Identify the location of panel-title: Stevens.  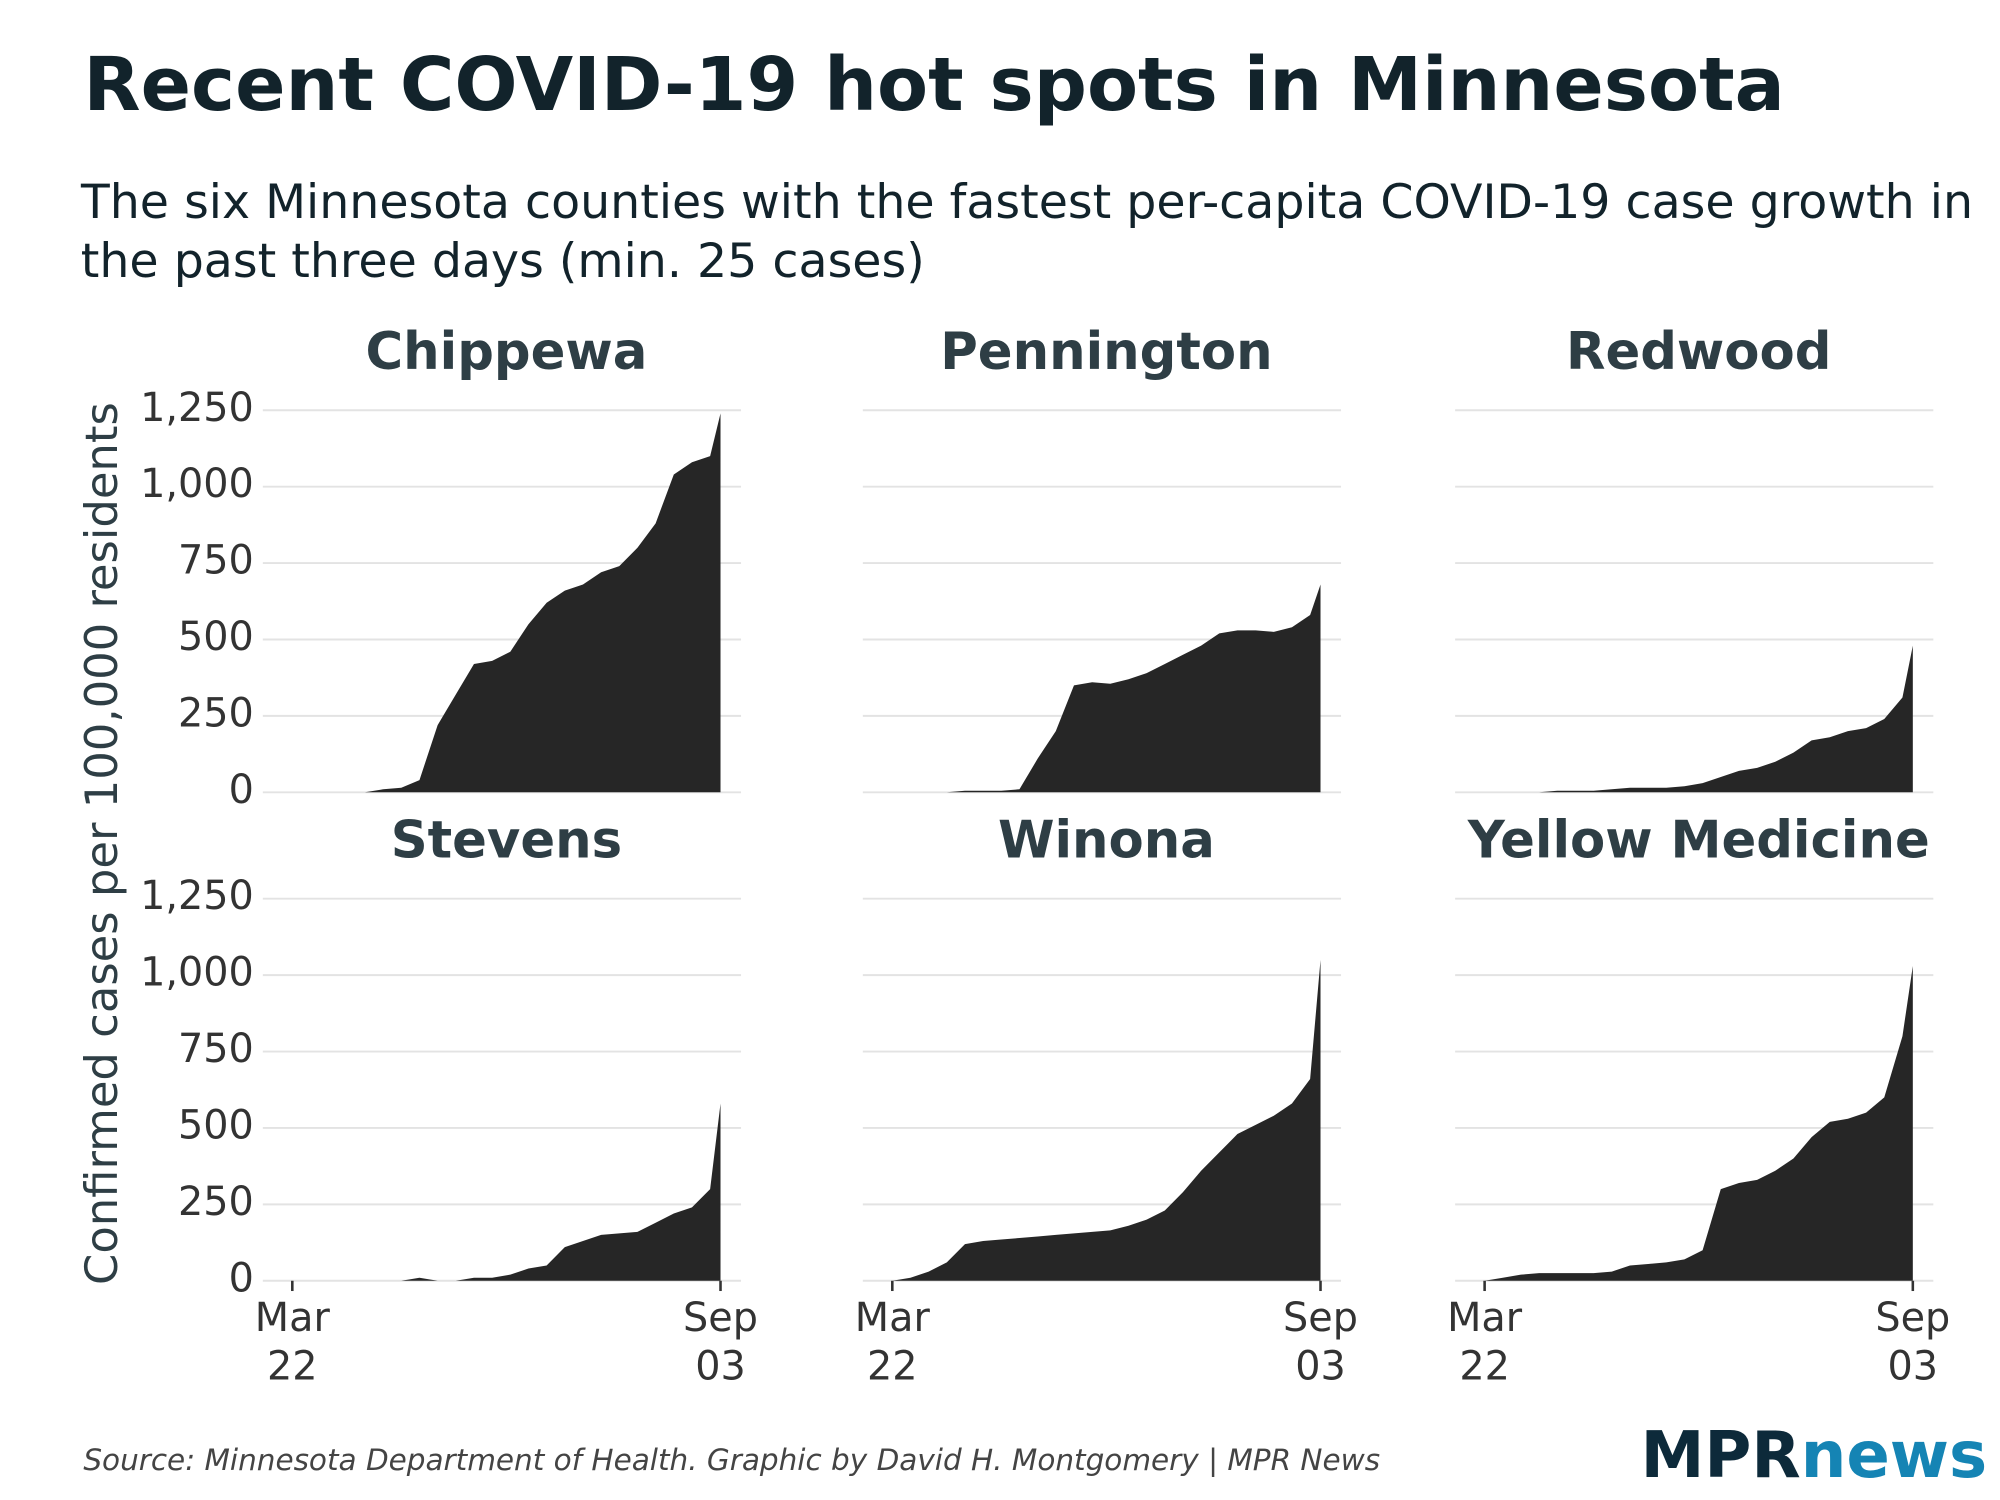
(506, 841).